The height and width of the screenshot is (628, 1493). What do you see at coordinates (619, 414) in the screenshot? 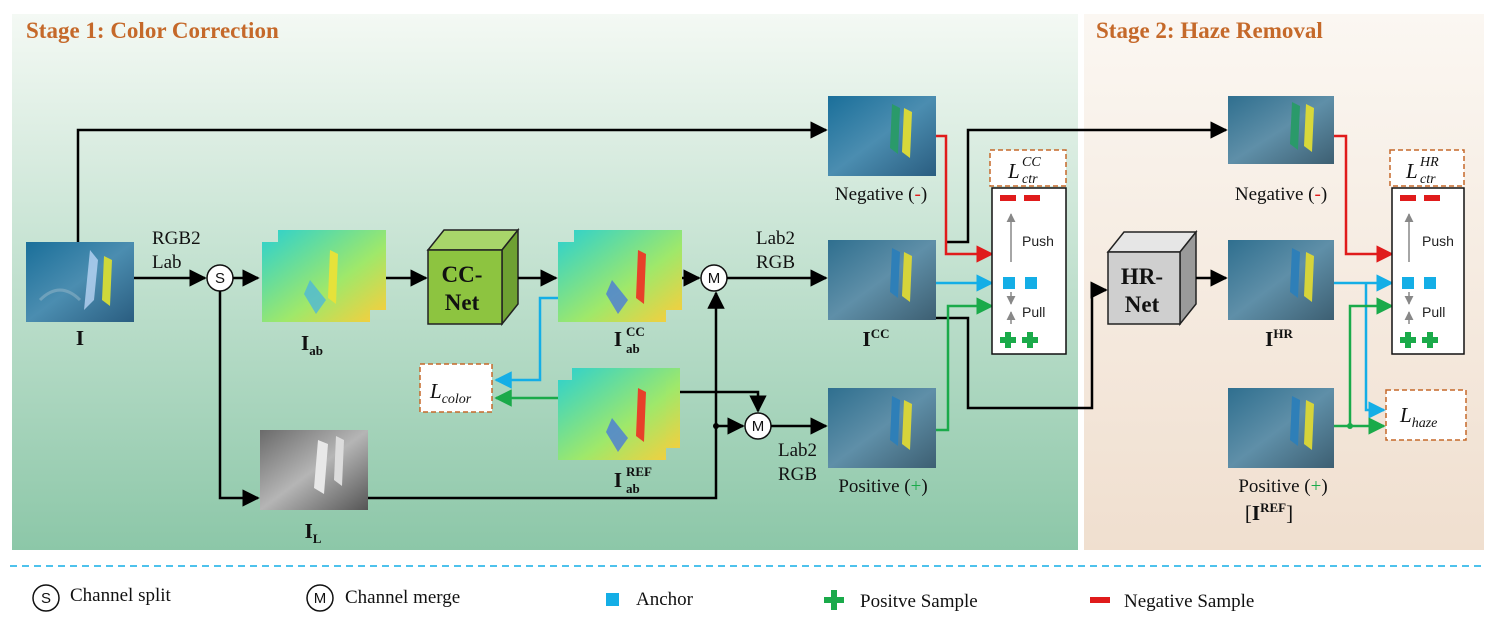
I see `ab-ref-image` at bounding box center [619, 414].